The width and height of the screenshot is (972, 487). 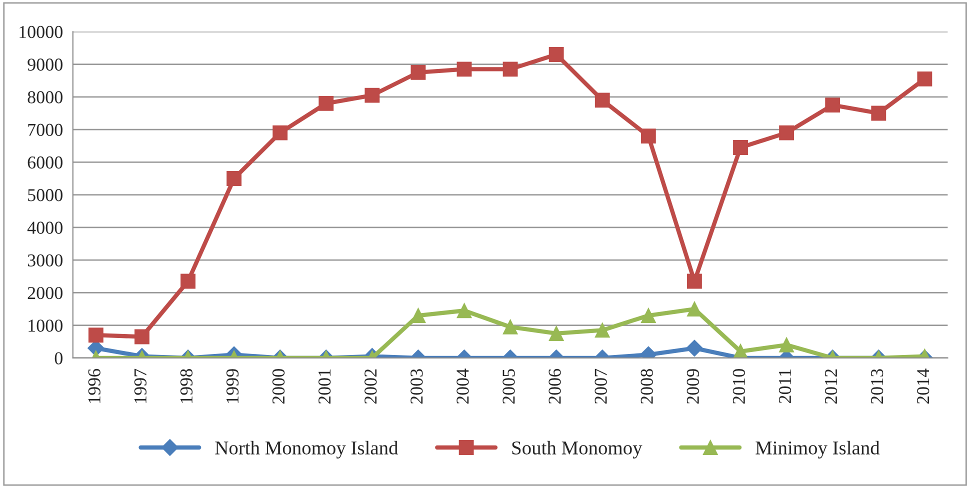 I want to click on x-tick-label: 1999, so click(x=232, y=386).